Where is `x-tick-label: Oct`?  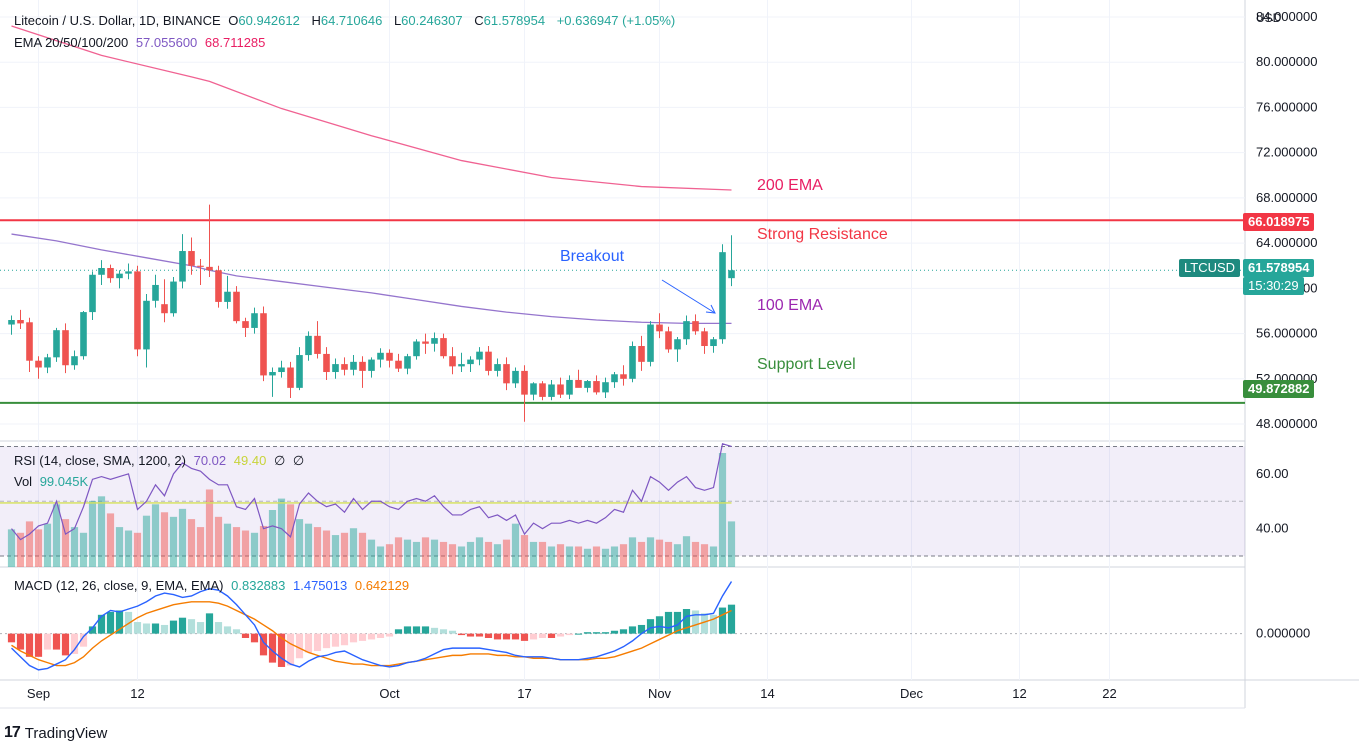 x-tick-label: Oct is located at coordinates (389, 693).